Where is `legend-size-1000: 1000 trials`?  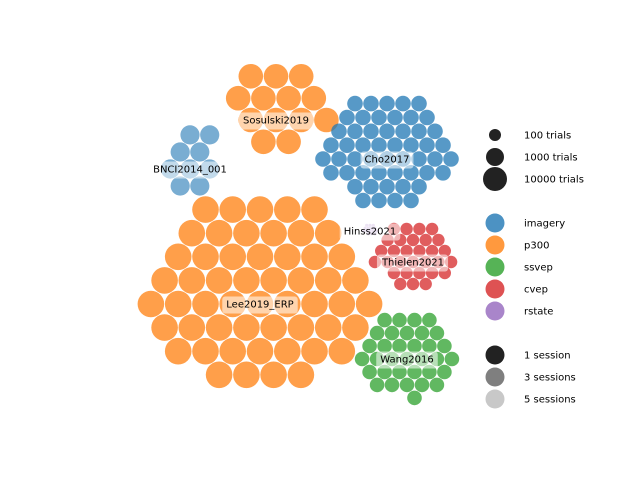
legend-size-1000: 1000 trials is located at coordinates (532, 157).